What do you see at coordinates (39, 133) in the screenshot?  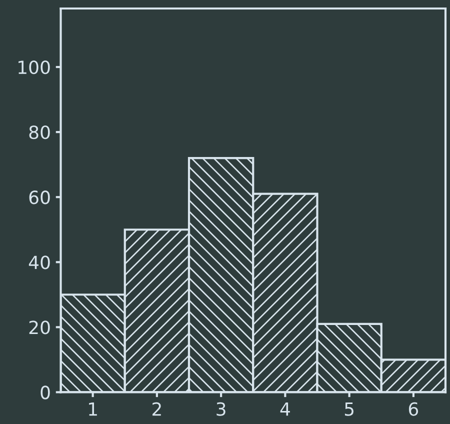 I see `y-tick-label: 80` at bounding box center [39, 133].